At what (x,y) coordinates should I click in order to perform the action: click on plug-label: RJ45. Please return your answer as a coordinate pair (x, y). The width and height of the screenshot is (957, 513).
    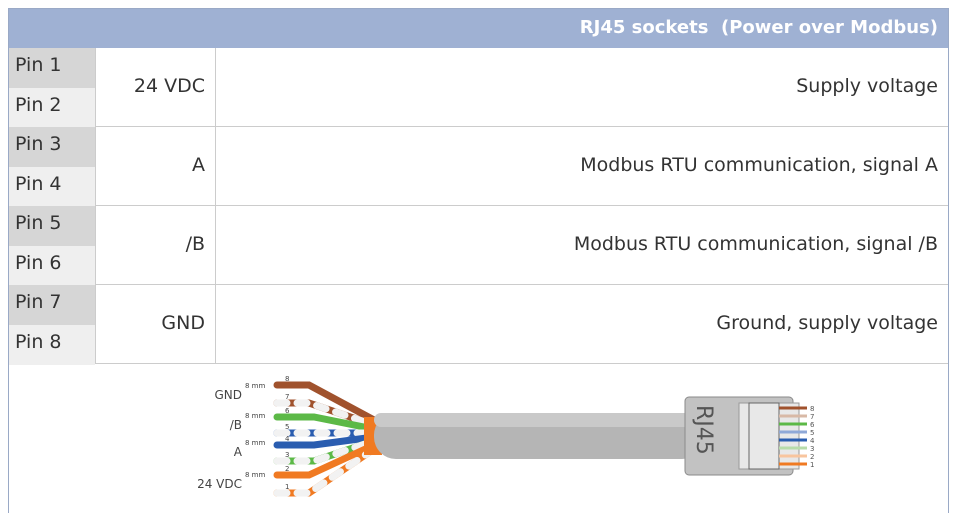
    Looking at the image, I should click on (703, 430).